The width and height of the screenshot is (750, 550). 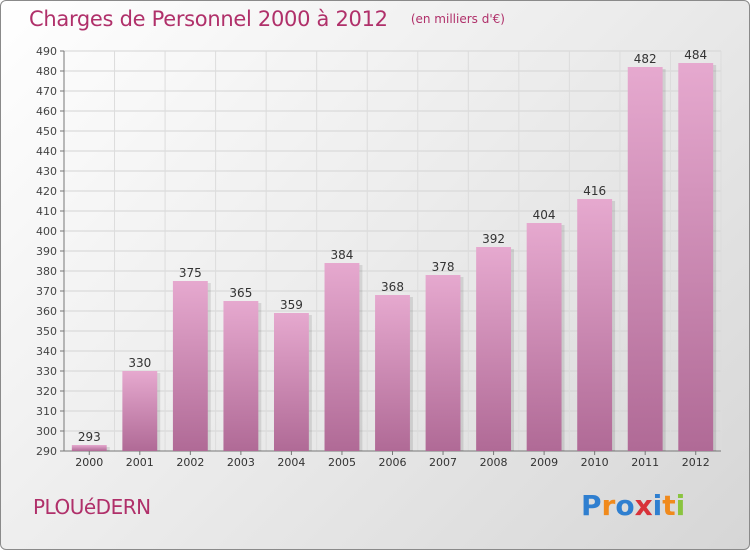 I want to click on place-name: PLOUéDERN, so click(x=92, y=507).